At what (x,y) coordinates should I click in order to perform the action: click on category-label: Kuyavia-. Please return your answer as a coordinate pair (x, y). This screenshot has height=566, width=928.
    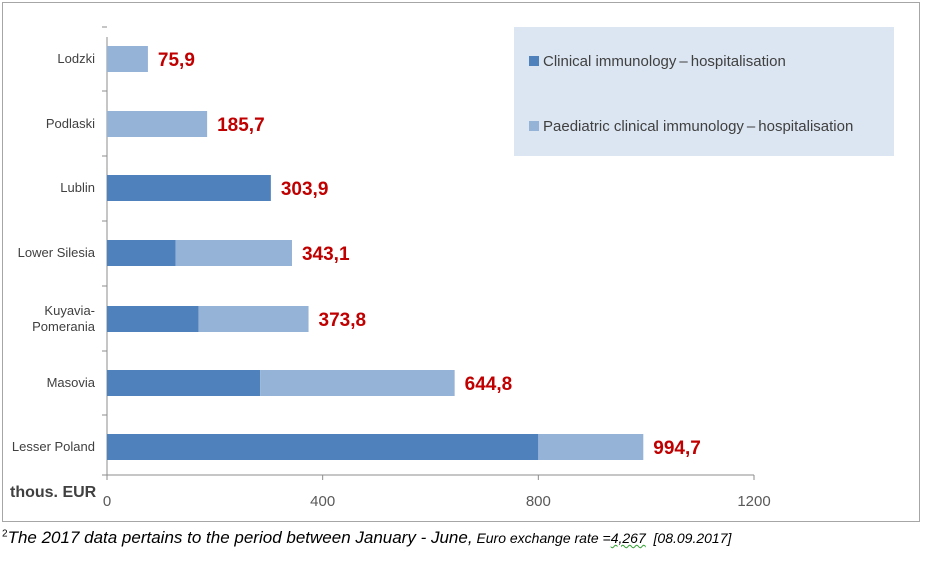
    Looking at the image, I should click on (69, 310).